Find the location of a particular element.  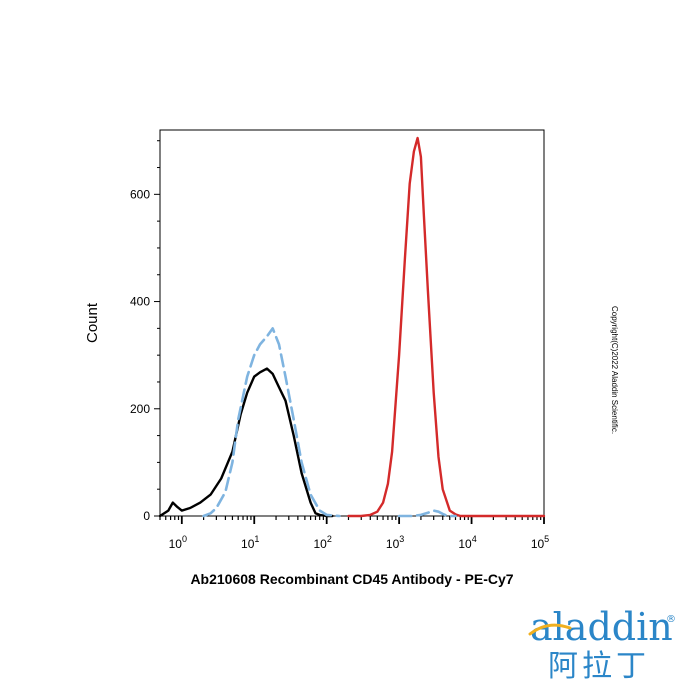

x-tick-label: 10³ is located at coordinates (395, 542).